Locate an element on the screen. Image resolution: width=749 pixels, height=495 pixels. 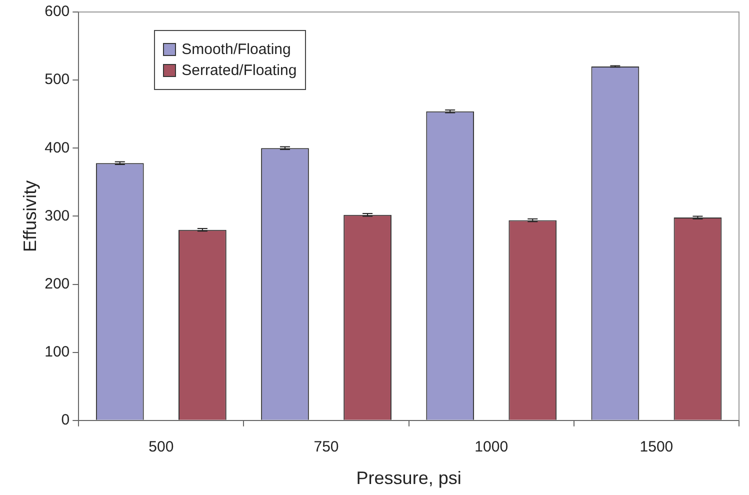
y-tick-label: 500 is located at coordinates (57, 79).